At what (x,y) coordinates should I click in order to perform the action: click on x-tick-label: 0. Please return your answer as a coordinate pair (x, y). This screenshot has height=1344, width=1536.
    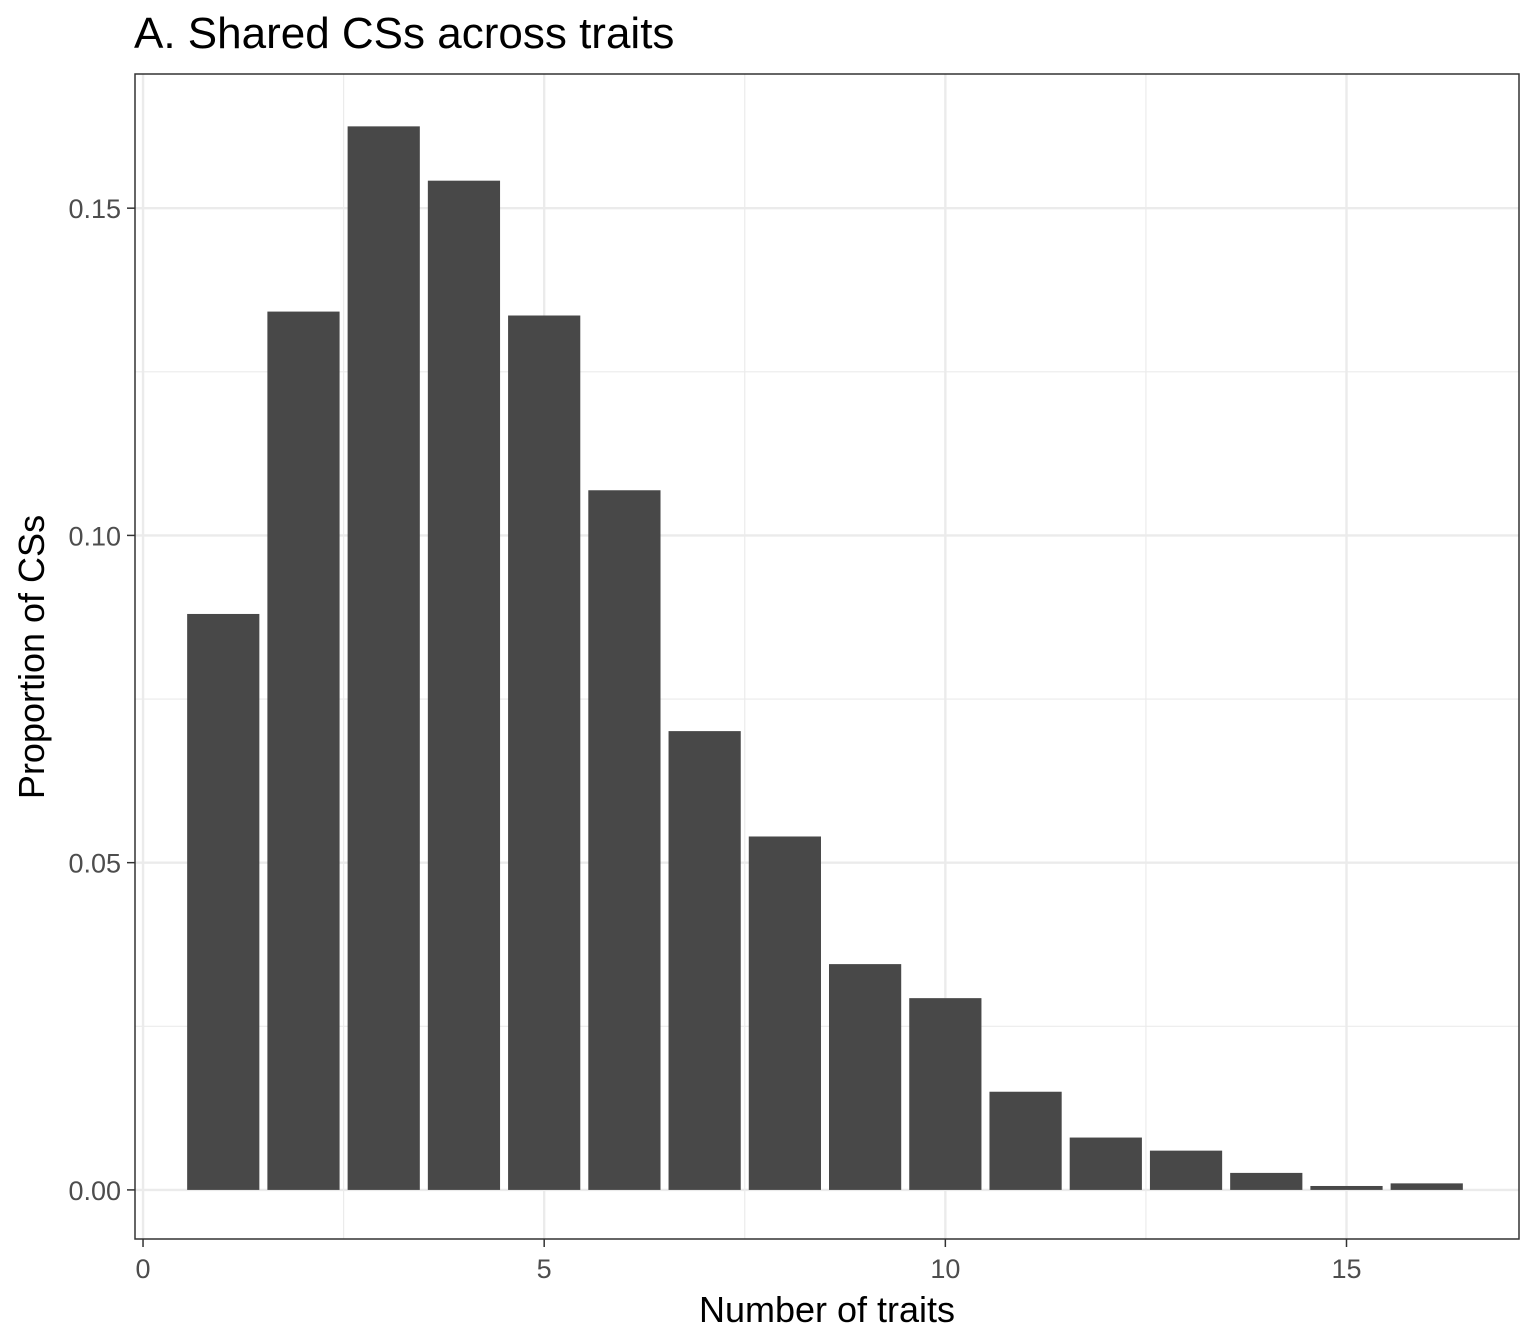
    Looking at the image, I should click on (143, 1269).